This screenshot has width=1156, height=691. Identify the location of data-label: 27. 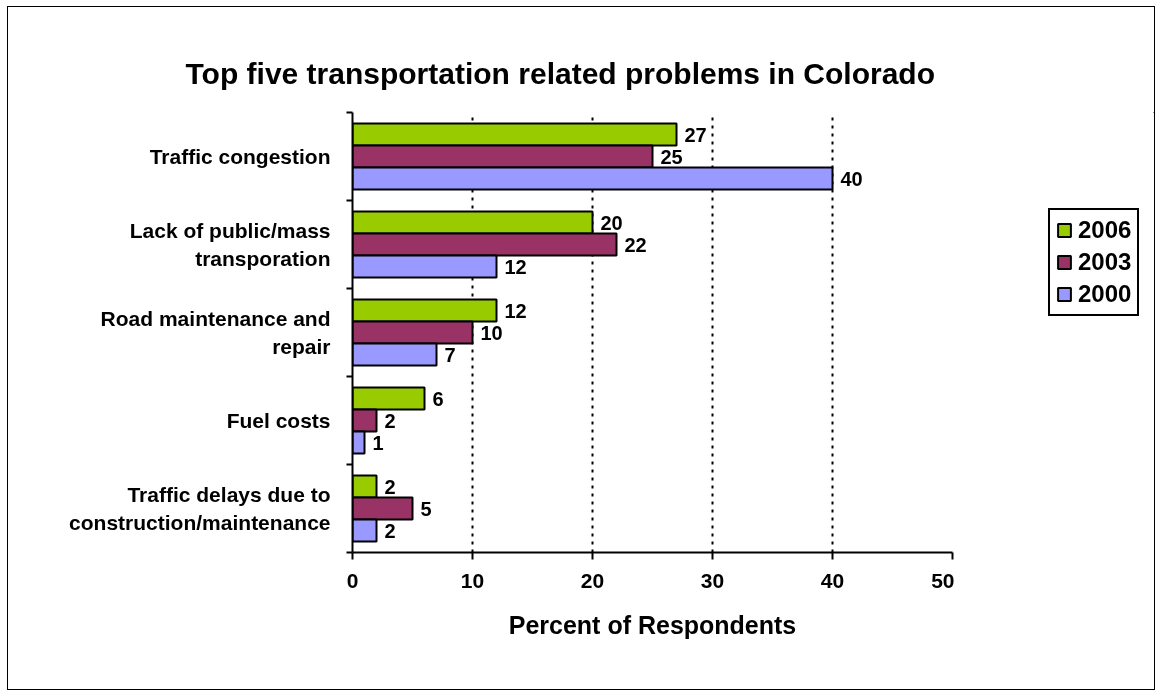
(695, 134).